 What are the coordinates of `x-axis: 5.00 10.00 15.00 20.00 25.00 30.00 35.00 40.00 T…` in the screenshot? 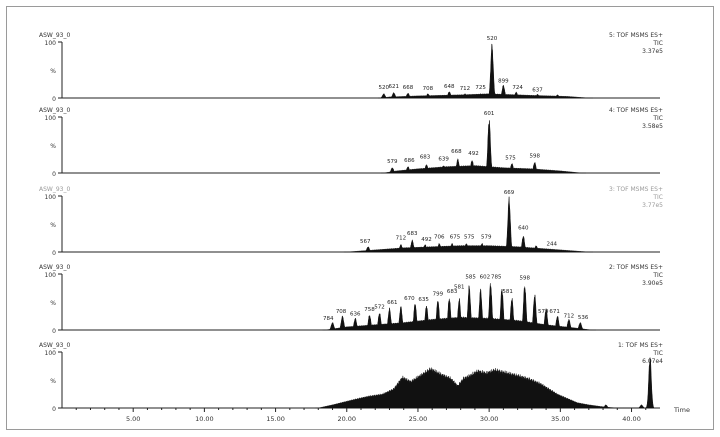 It's located at (382, 414).